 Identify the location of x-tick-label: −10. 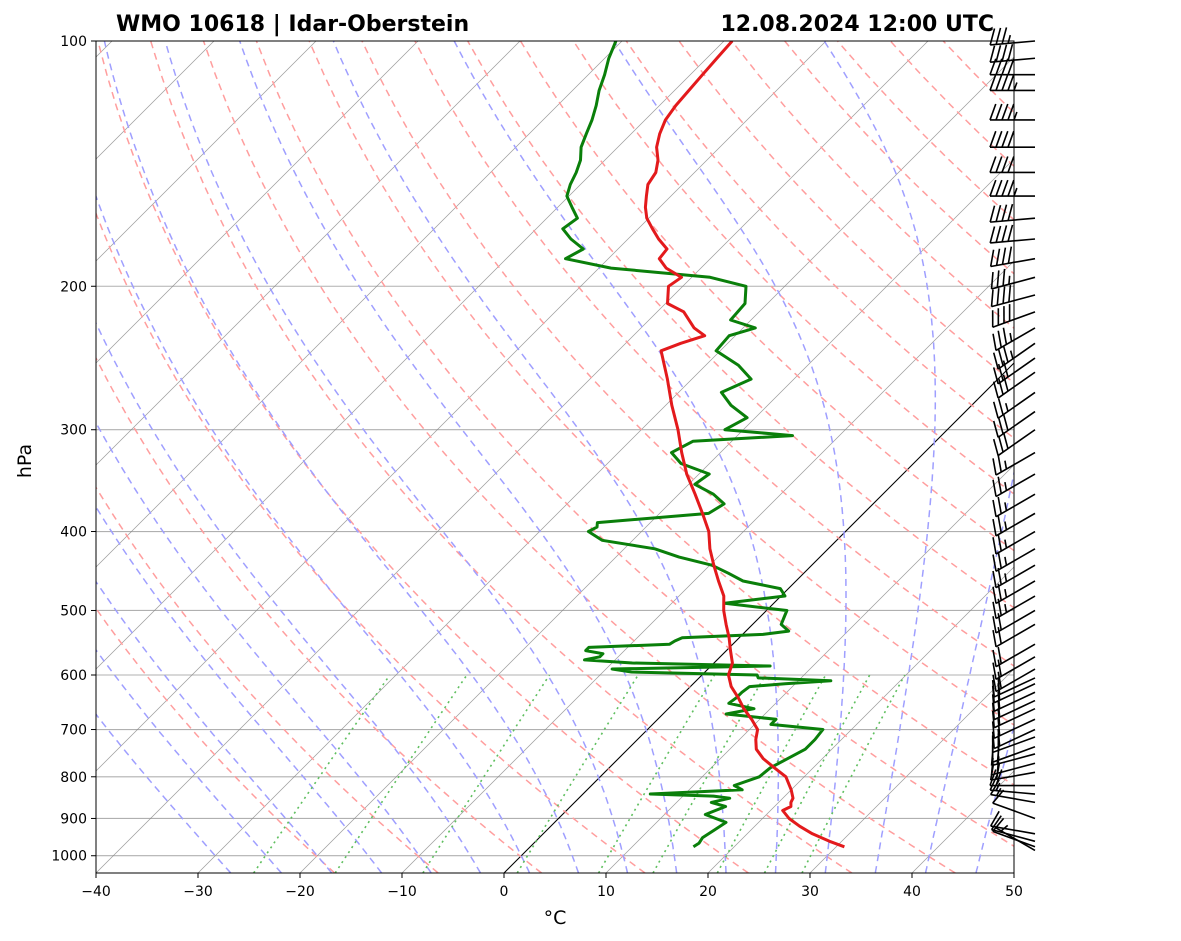
(402, 892).